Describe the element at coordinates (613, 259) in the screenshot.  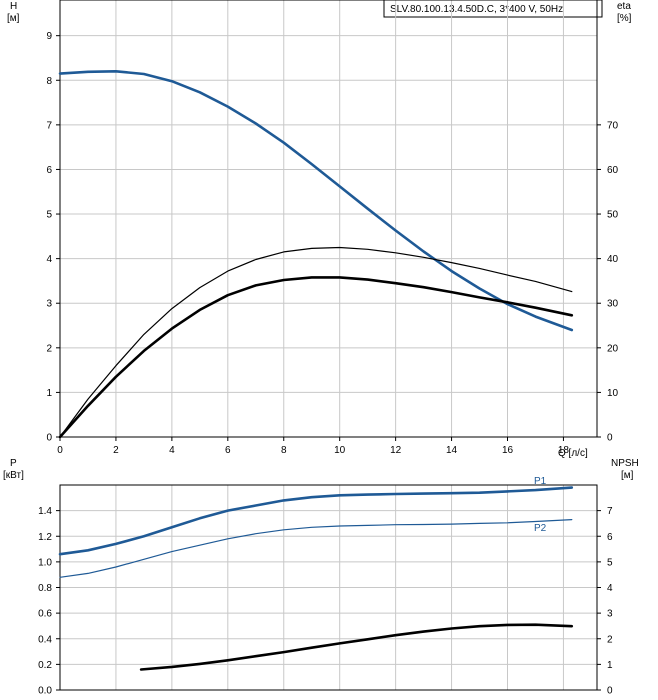
I see `top-right-tick-label: 40` at that location.